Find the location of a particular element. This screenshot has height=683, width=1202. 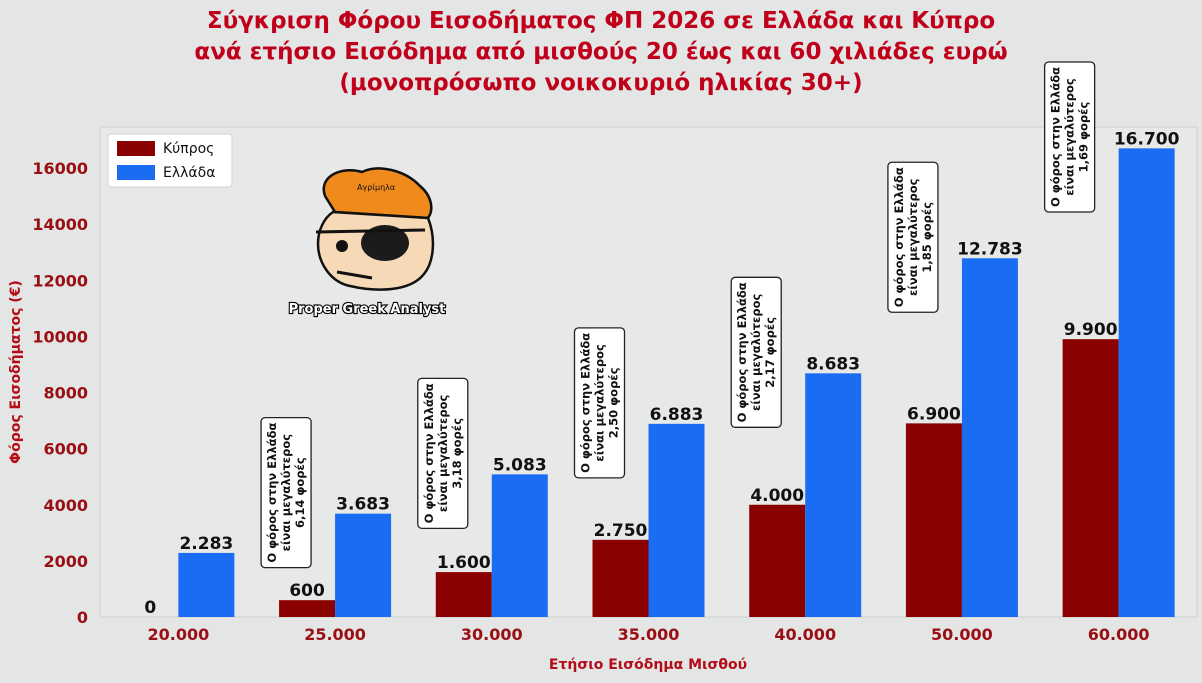

legend-label-greece: Ελλάδα is located at coordinates (189, 173).